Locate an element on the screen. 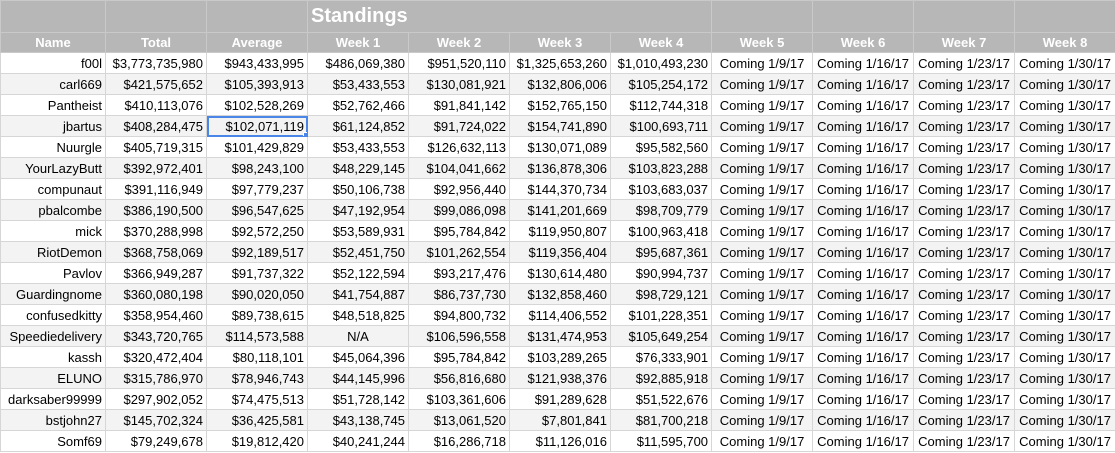 This screenshot has width=1115, height=453. cell-average: $89,738,615 is located at coordinates (257, 315).